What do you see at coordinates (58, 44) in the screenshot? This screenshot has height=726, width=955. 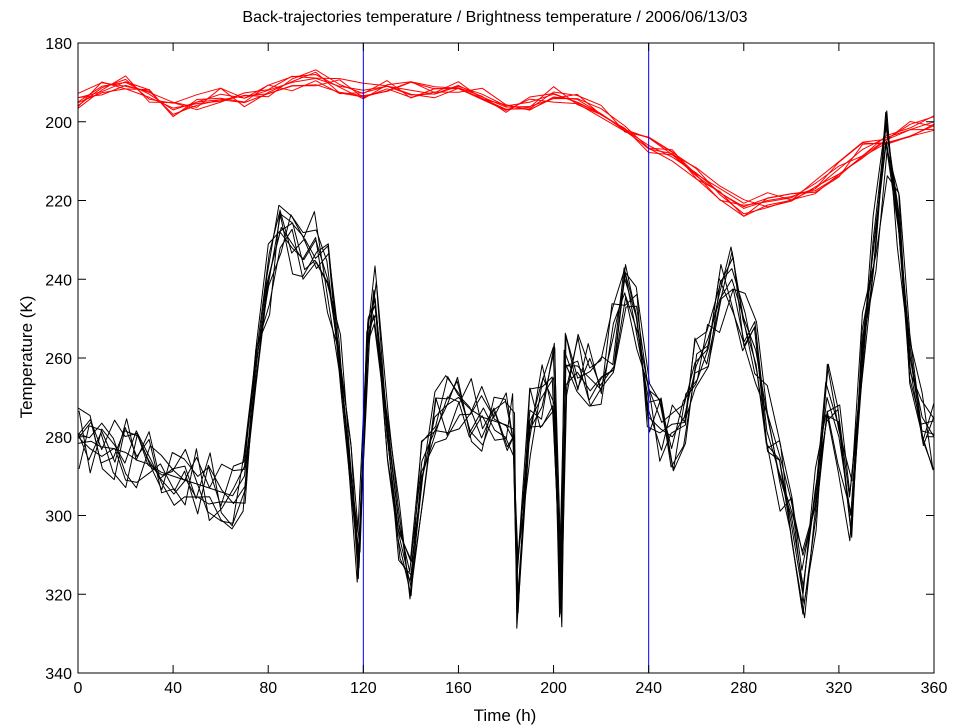 I see `y-tick-label: 180` at bounding box center [58, 44].